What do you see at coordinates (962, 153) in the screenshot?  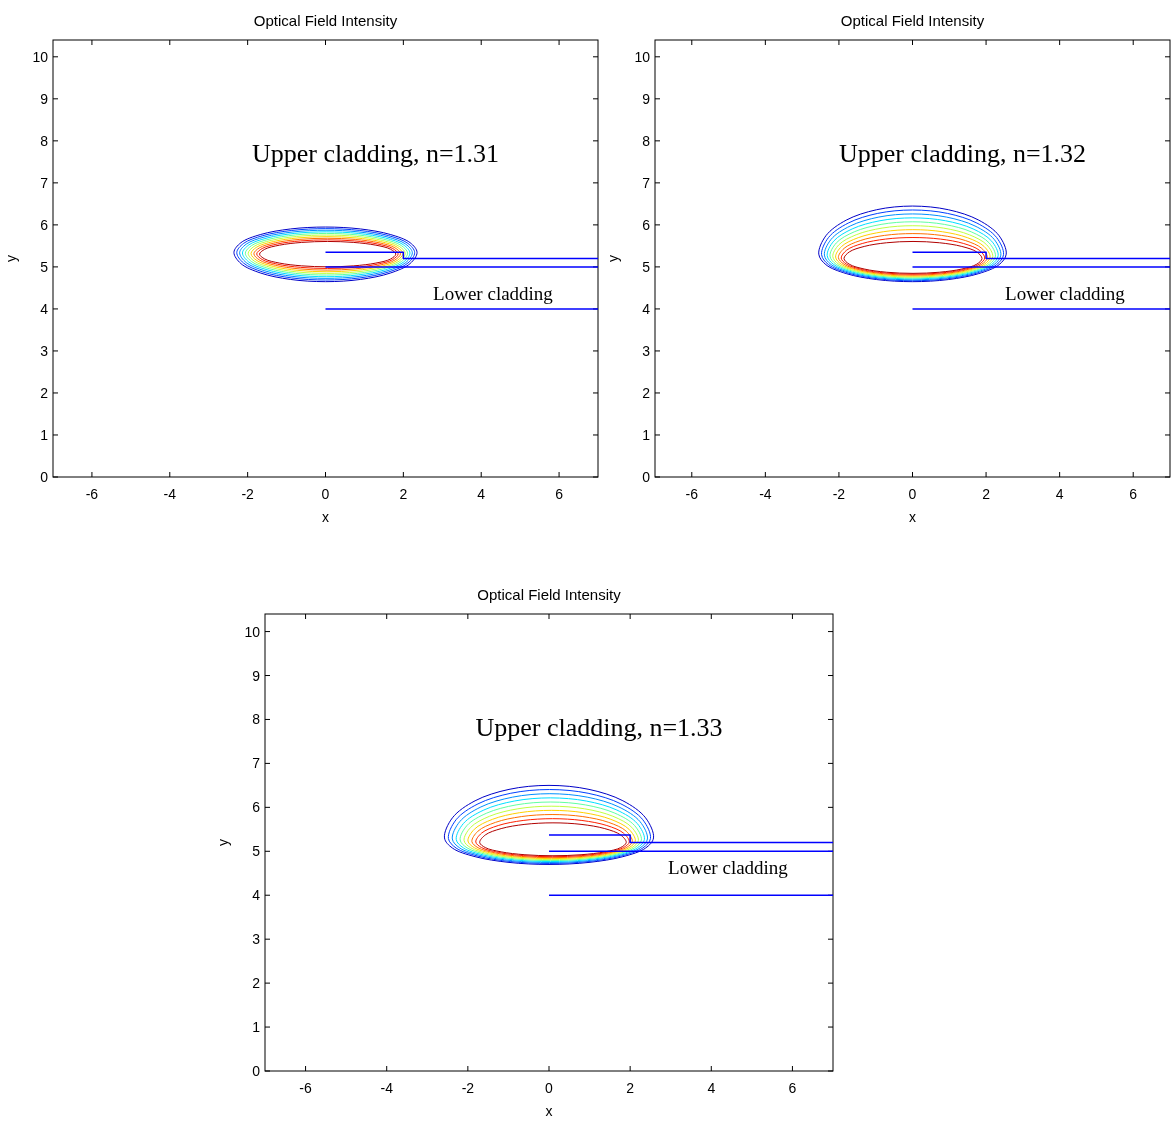 I see `annotation: Upper cladding, n=1.32` at bounding box center [962, 153].